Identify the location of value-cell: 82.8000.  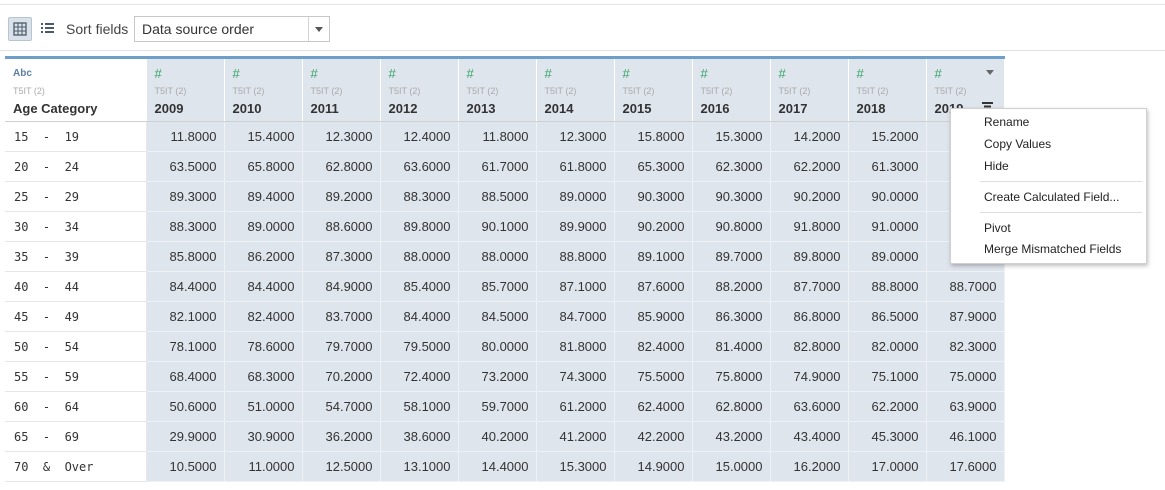
(809, 346).